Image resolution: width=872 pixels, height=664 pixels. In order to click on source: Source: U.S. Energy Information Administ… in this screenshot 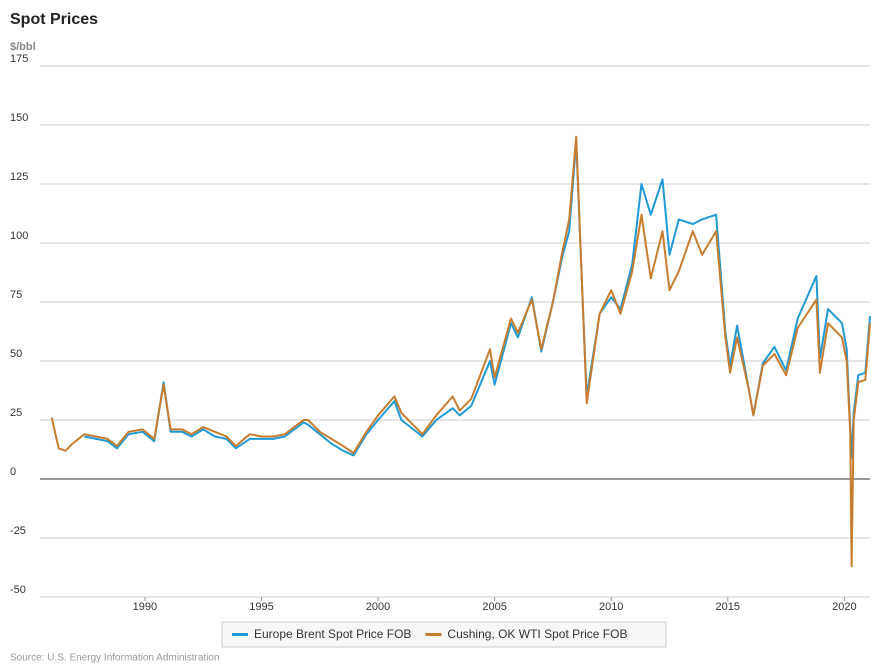, I will do `click(115, 658)`.